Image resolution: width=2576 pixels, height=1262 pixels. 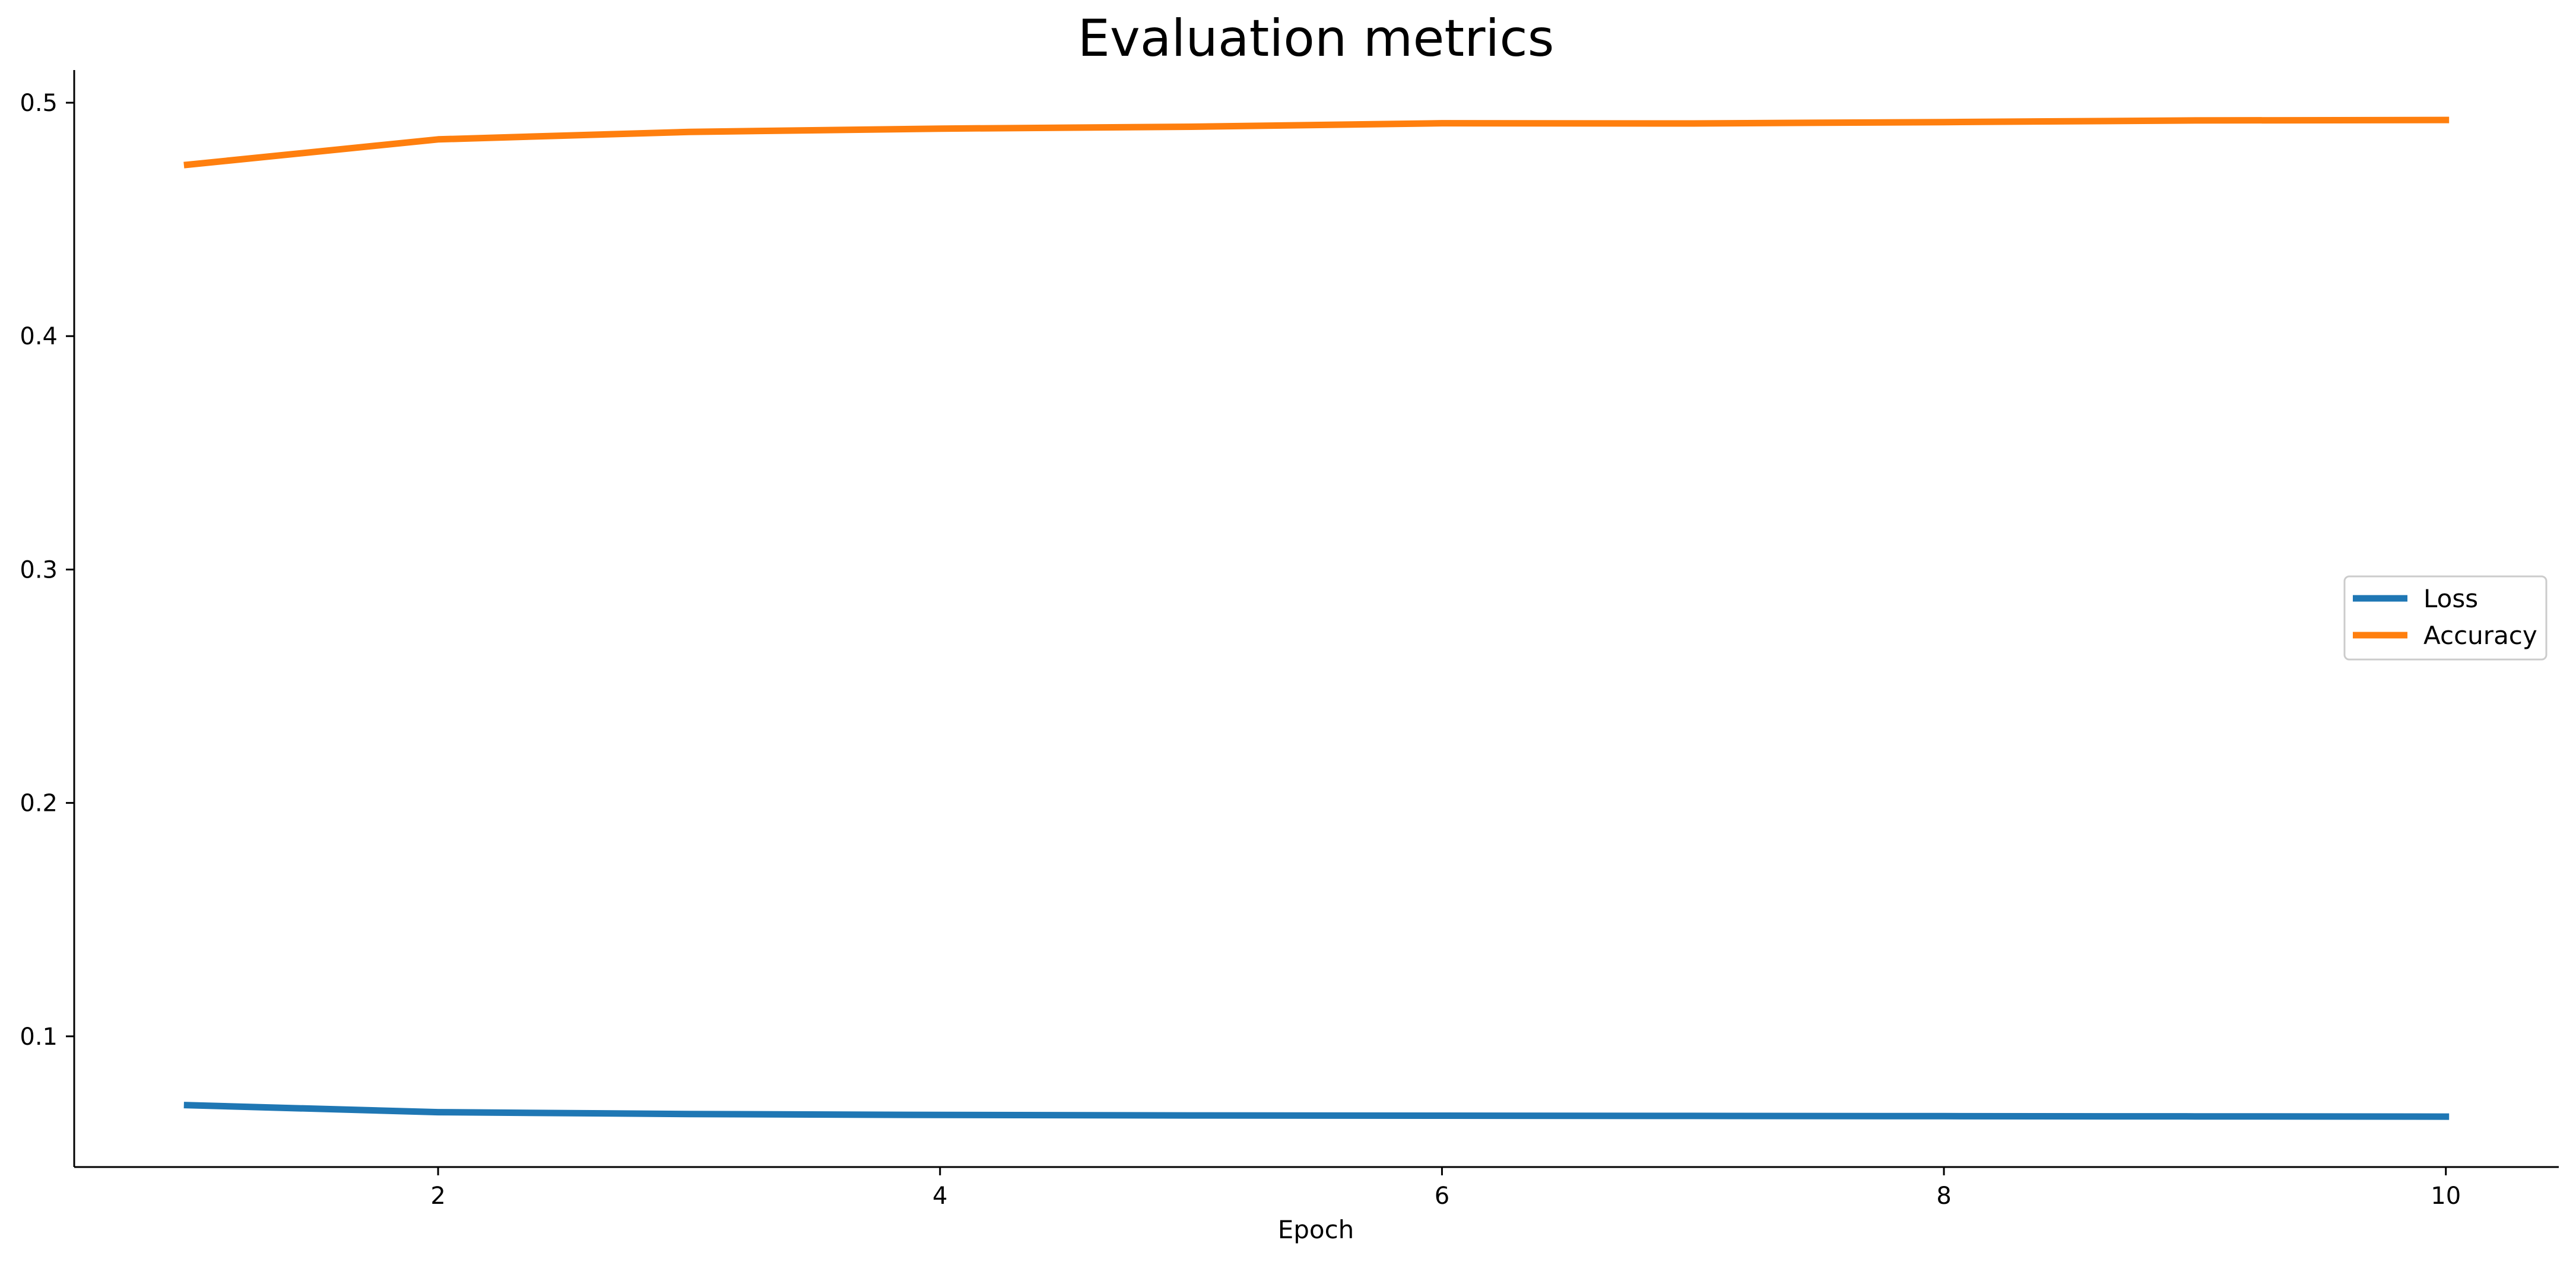 I want to click on x-tick-label: 4, so click(x=939, y=1196).